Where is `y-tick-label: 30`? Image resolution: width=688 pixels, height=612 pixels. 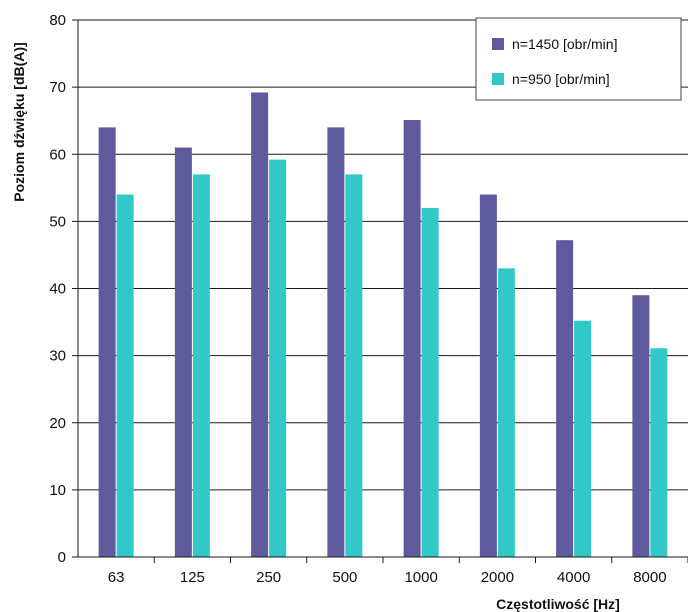 y-tick-label: 30 is located at coordinates (57, 356).